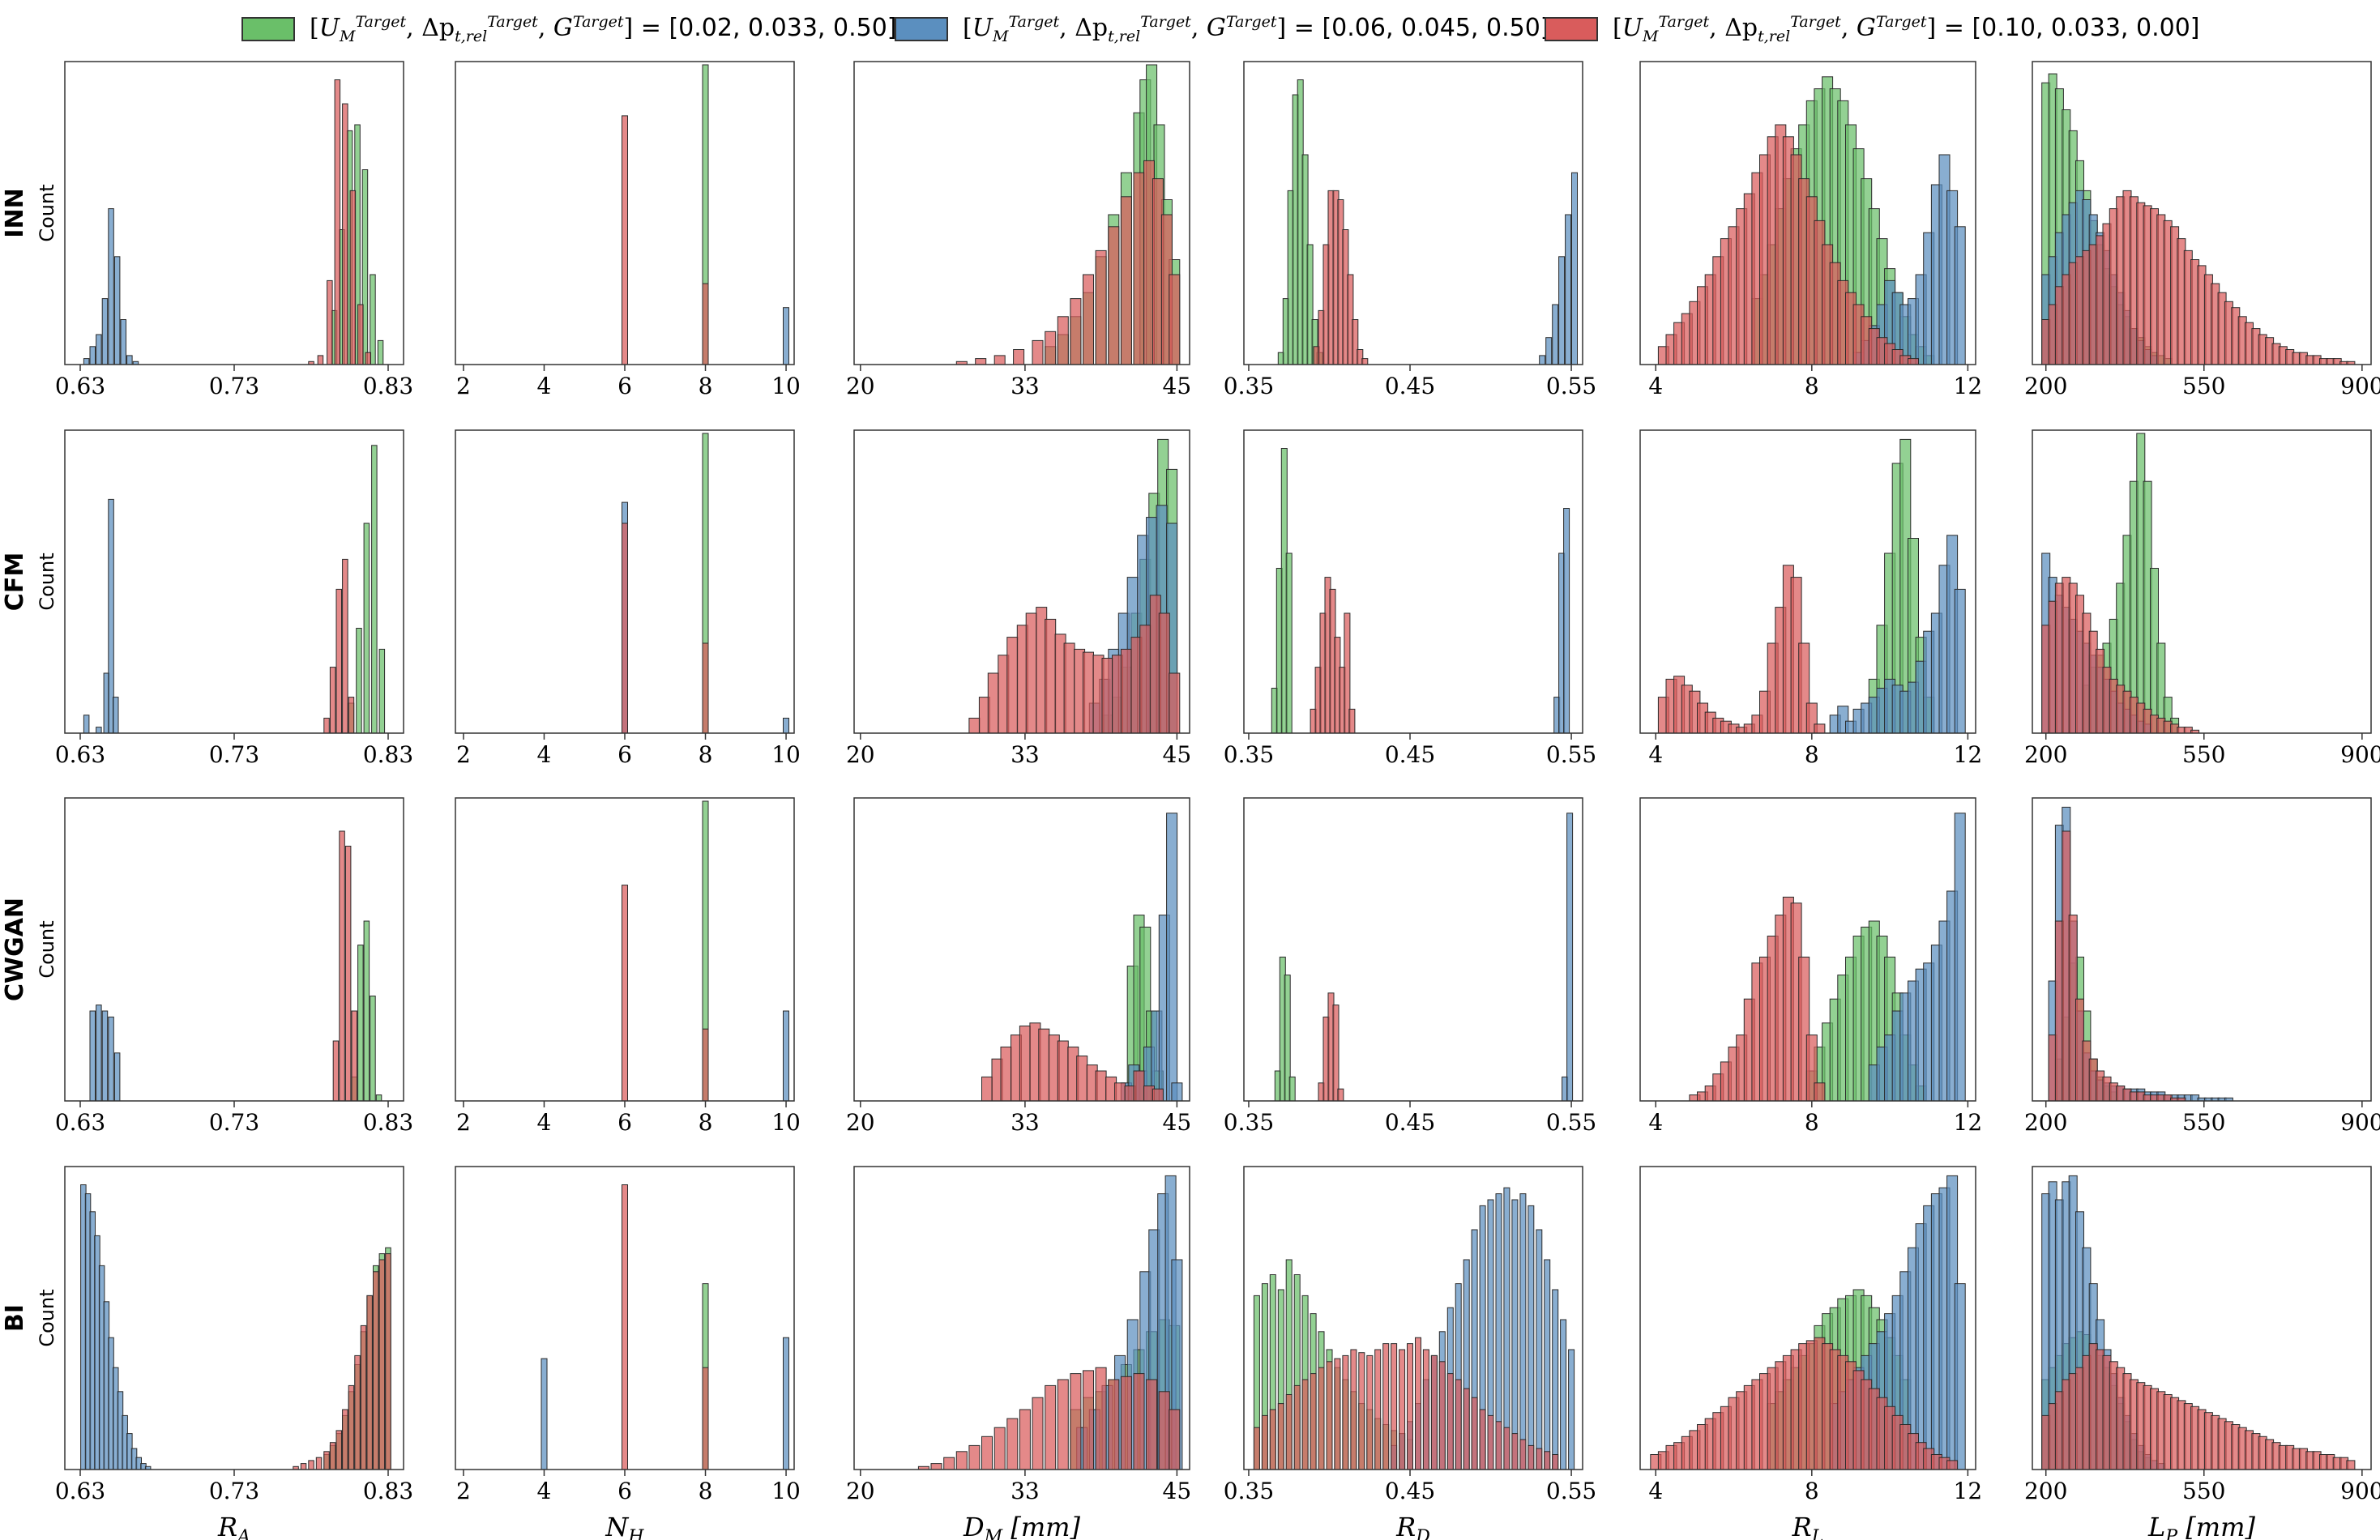 This screenshot has height=1540, width=2380. I want to click on x-tick-label: 12, so click(1968, 386).